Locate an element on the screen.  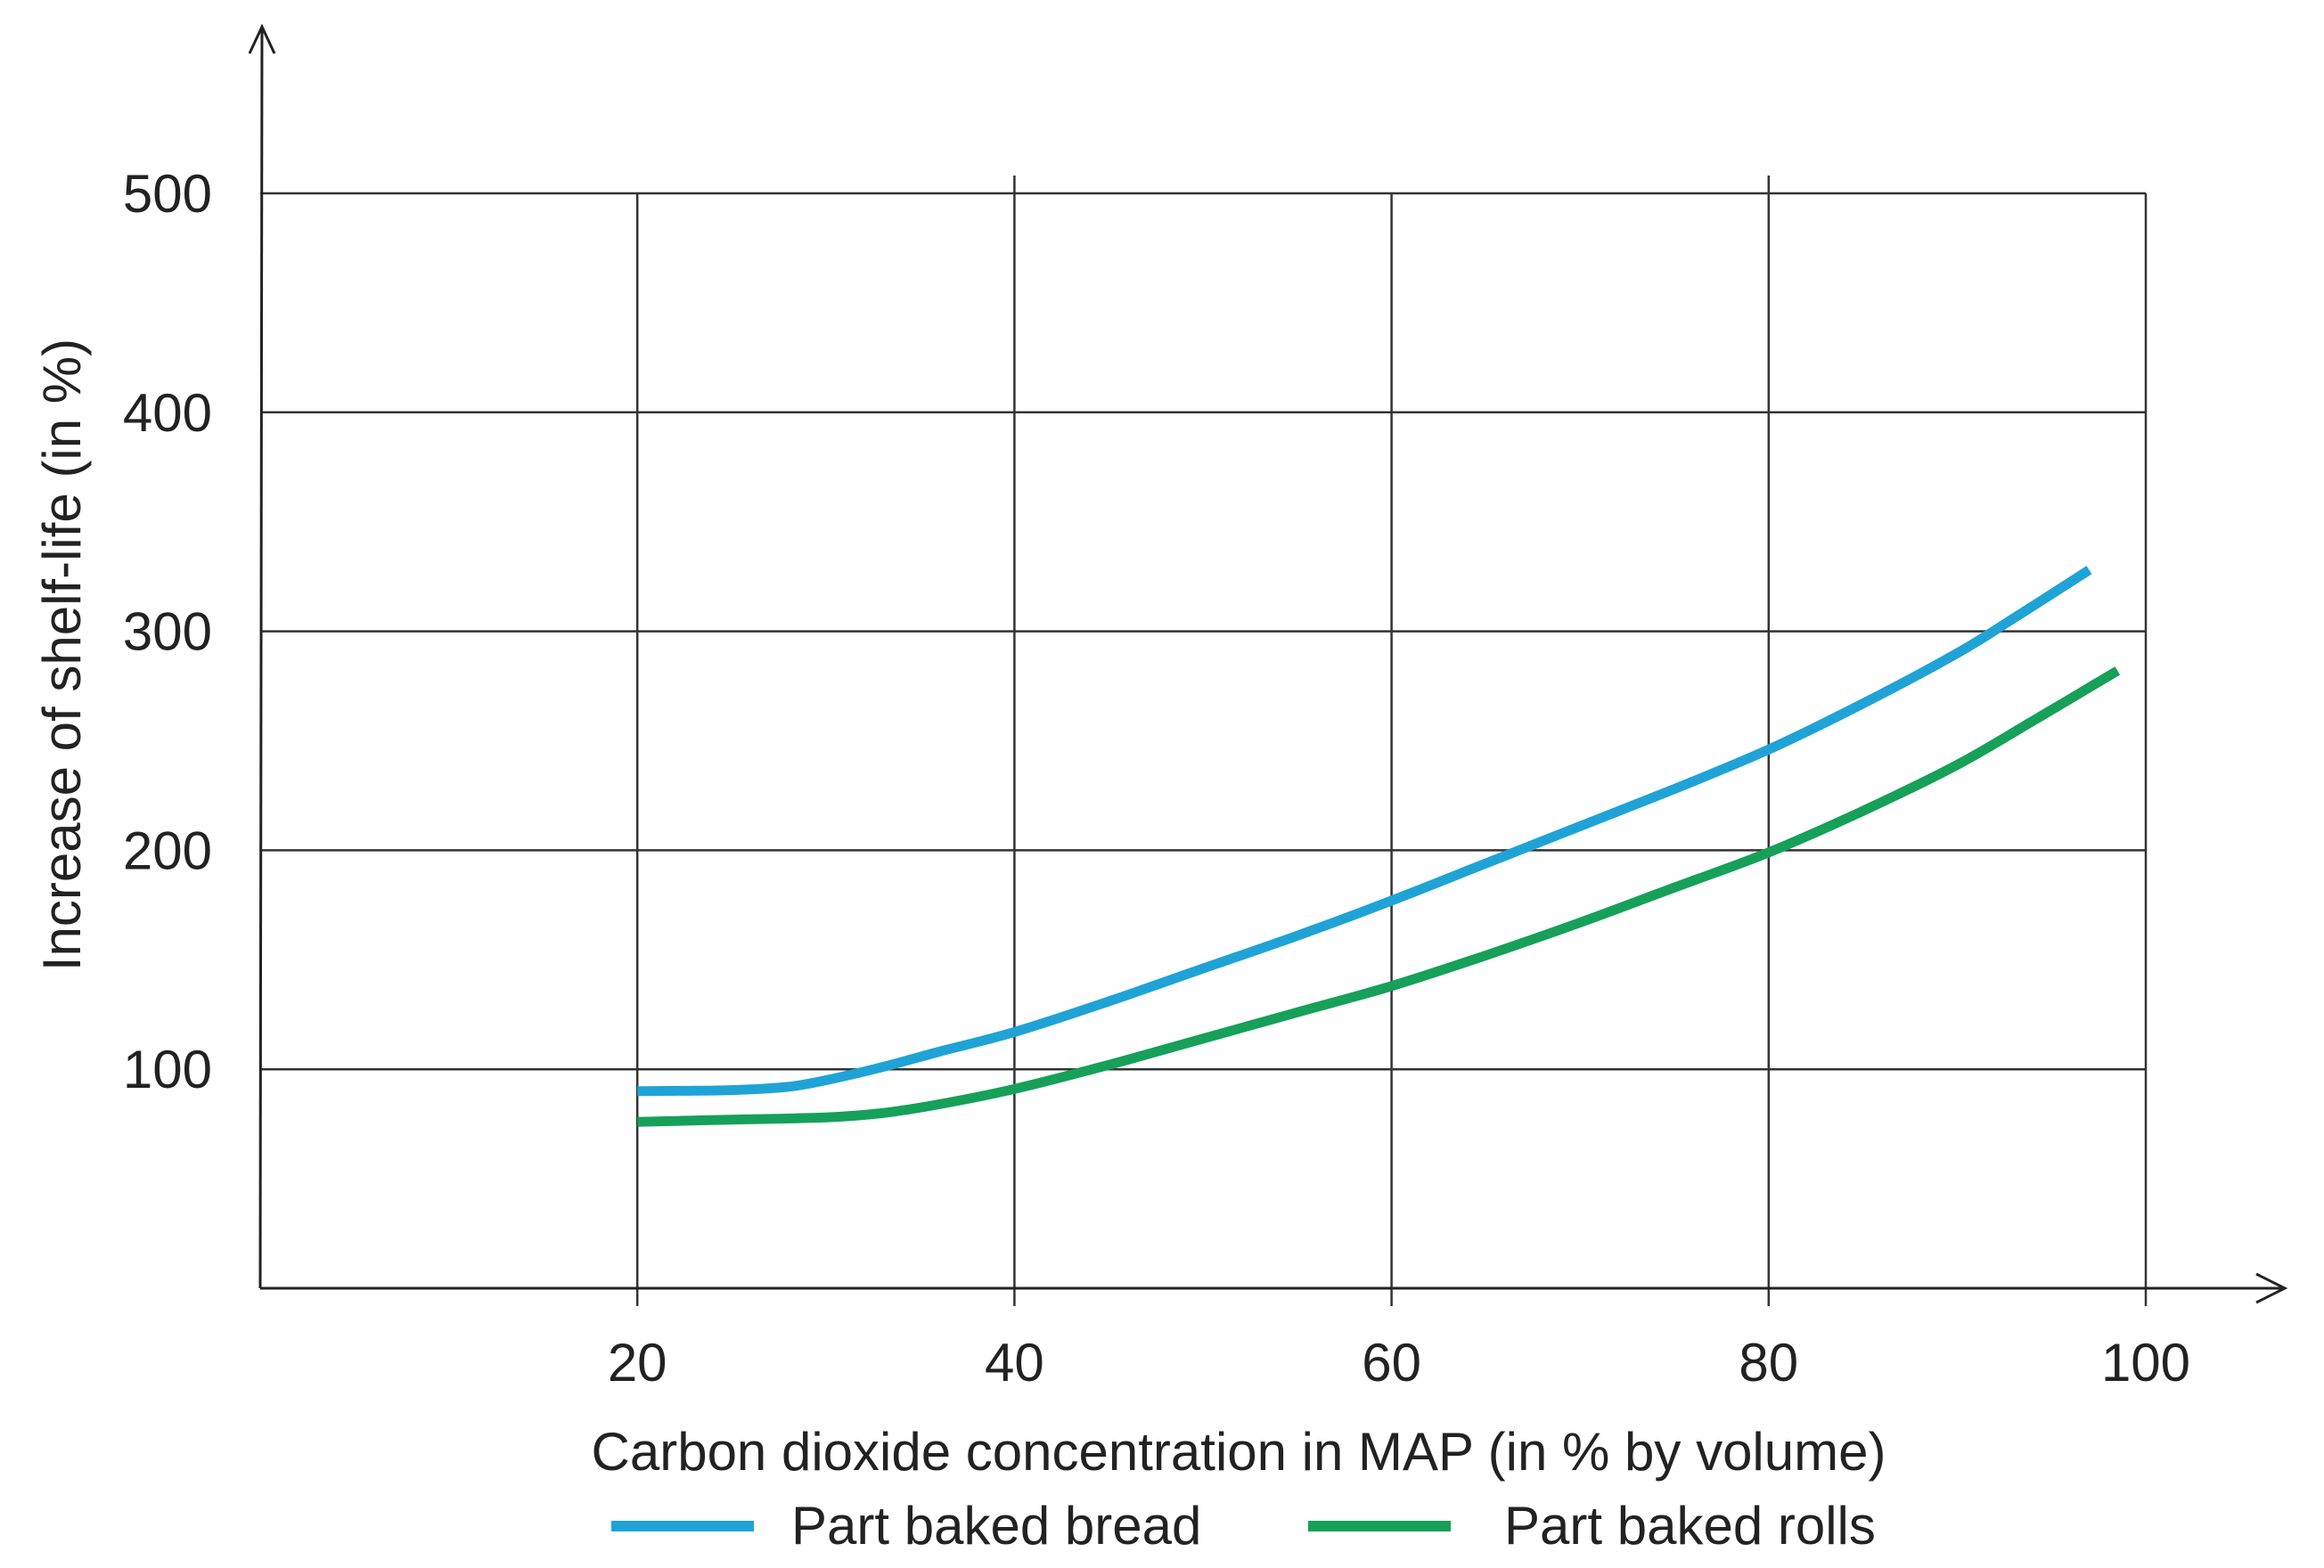
x-tick-label-60: 60 is located at coordinates (1391, 1362).